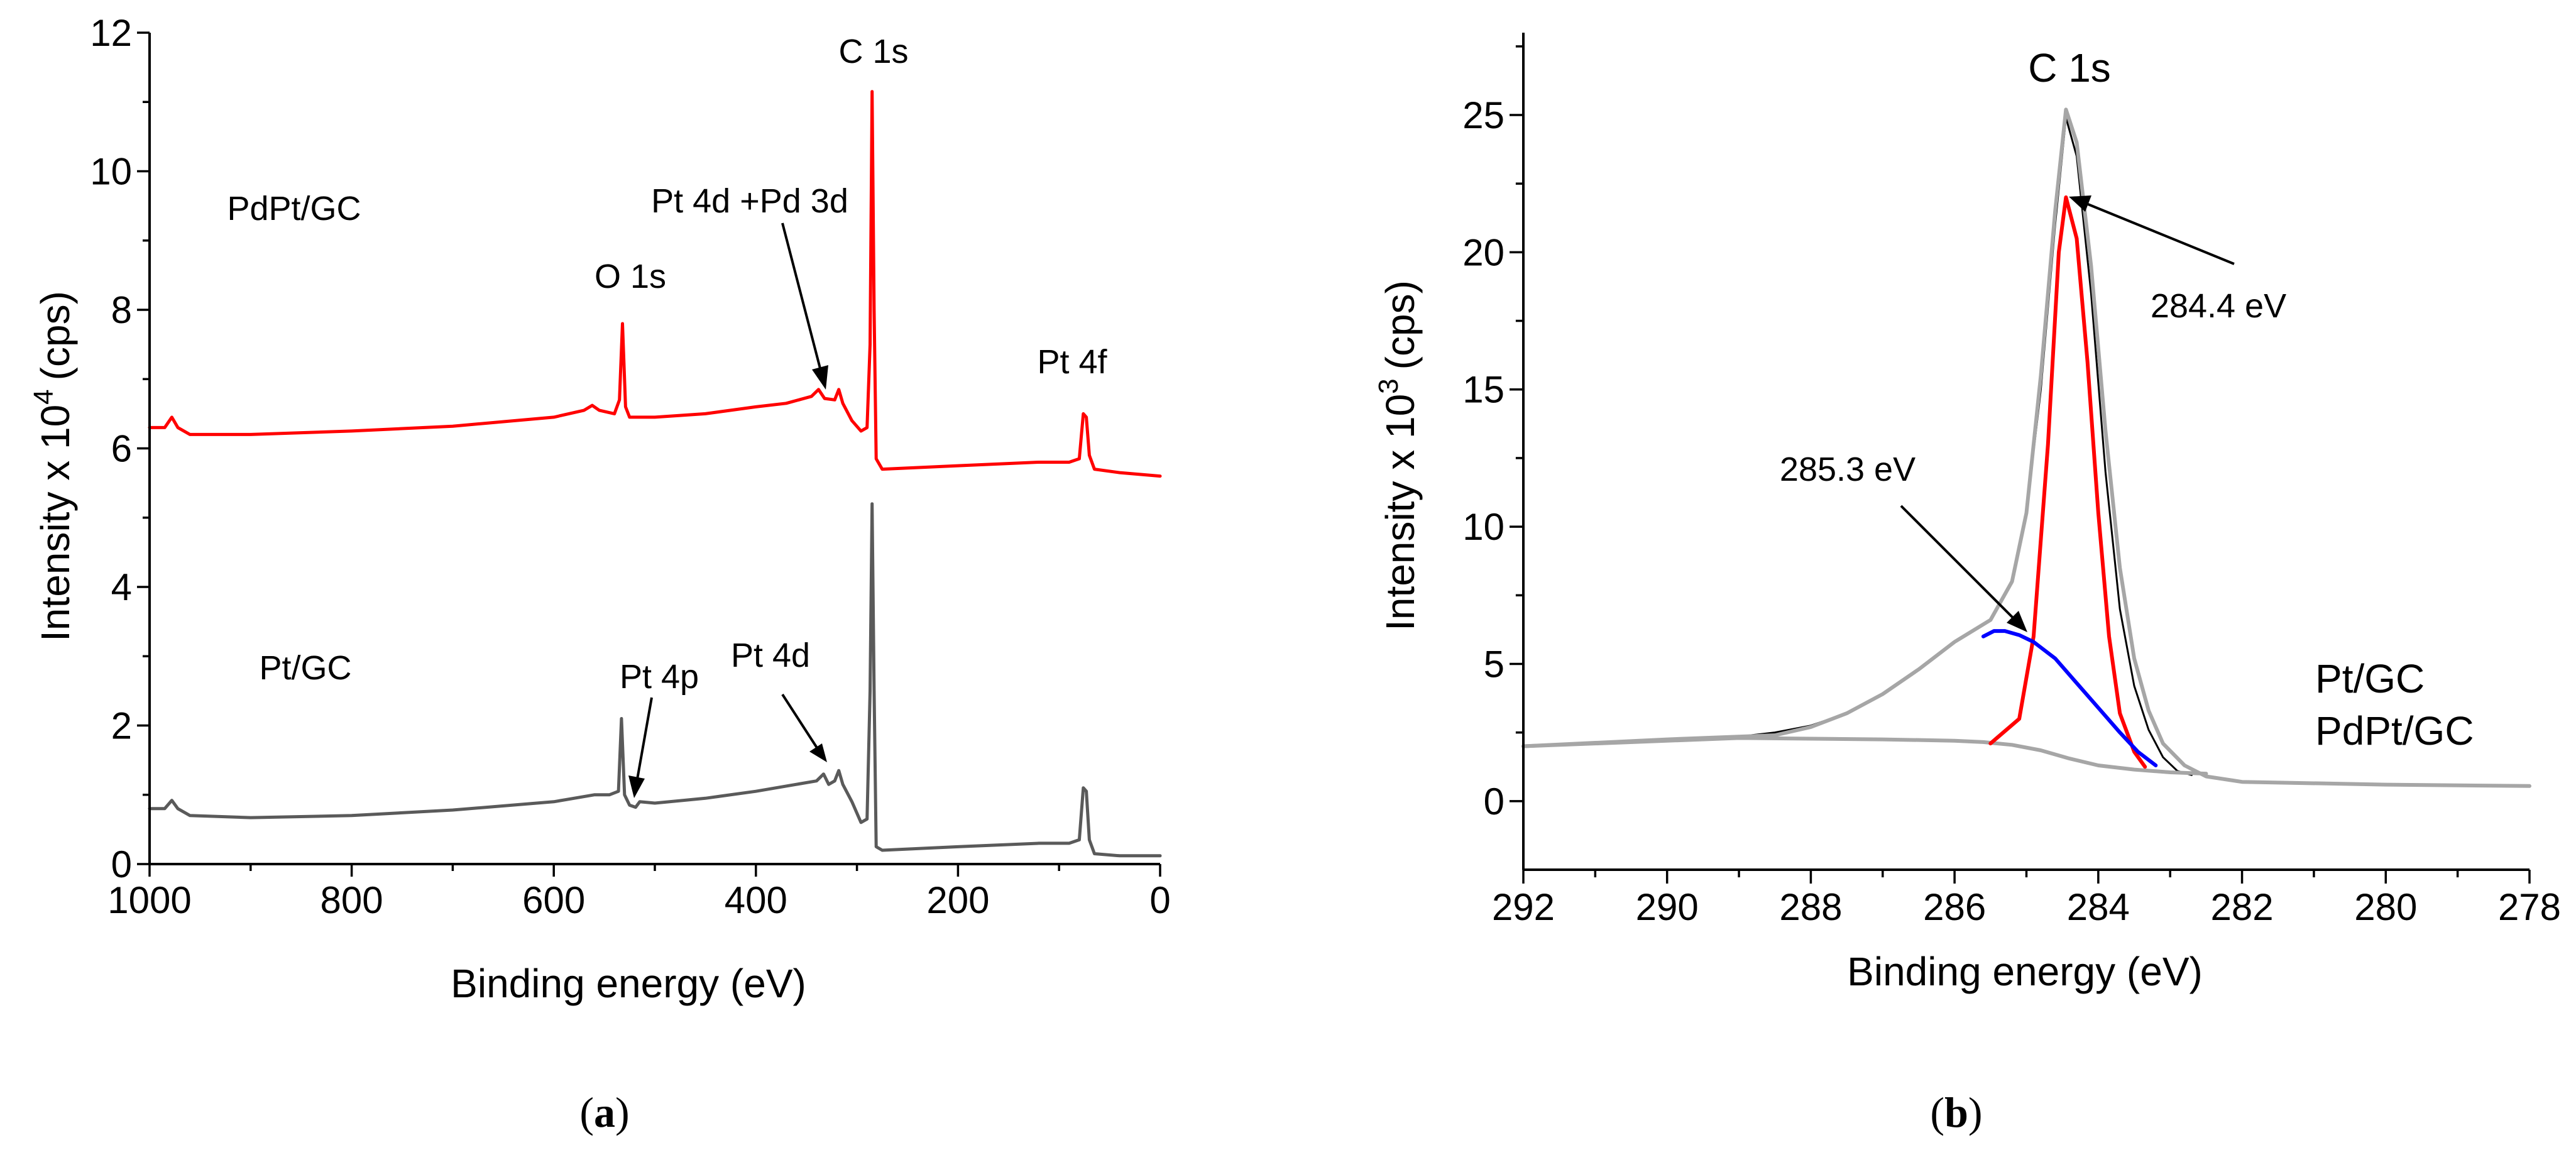 Image resolution: width=2576 pixels, height=1150 pixels. What do you see at coordinates (1810, 907) in the screenshot?
I see `panel-b-x-tick-label: 288` at bounding box center [1810, 907].